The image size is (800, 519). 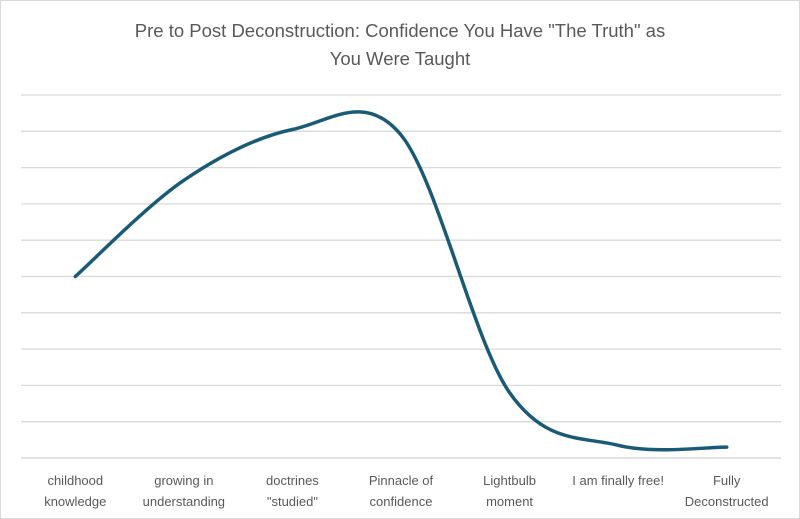 I want to click on x-tick-label: Lightbulb moment, so click(x=509, y=491).